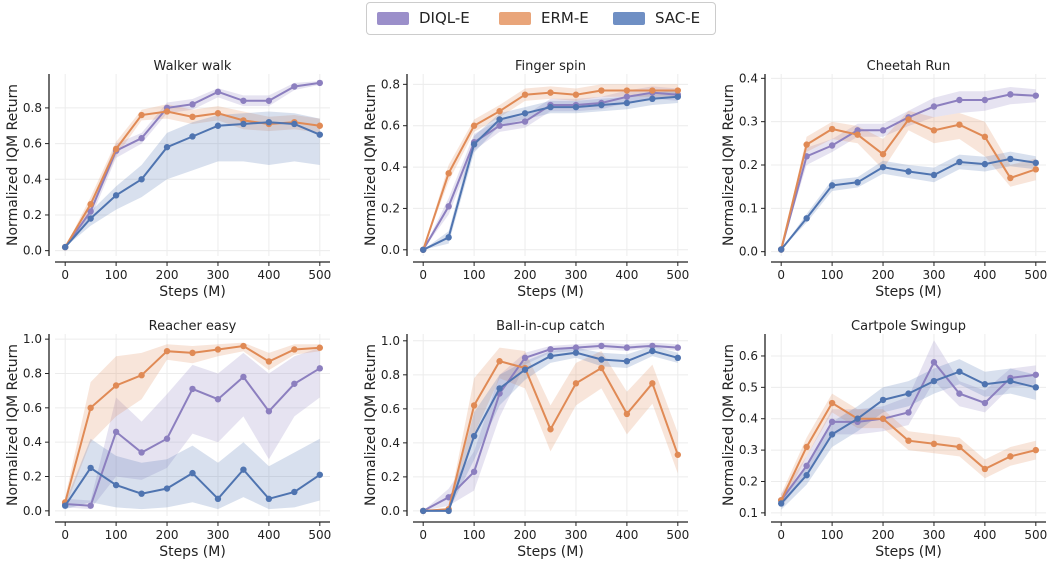 The image size is (1055, 571). What do you see at coordinates (748, 387) in the screenshot?
I see `y-tick-label: 0.5` at bounding box center [748, 387].